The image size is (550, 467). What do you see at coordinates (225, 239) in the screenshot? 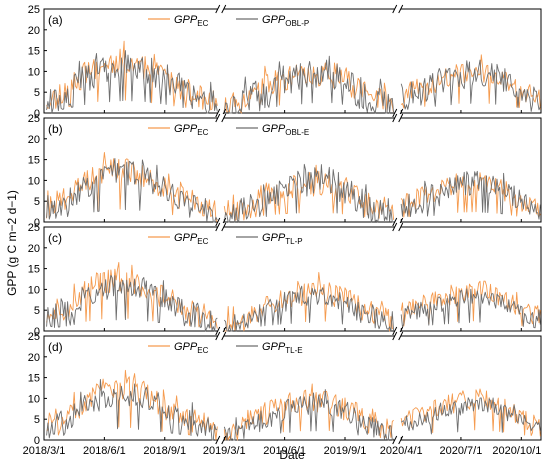
I see `legend: GPPEC GPPTL-P` at bounding box center [225, 239].